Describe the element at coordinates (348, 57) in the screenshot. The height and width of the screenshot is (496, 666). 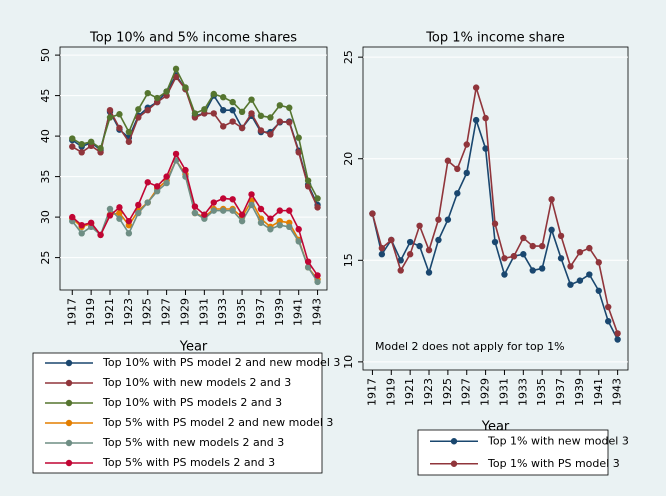
I see `y-tick-label: 25` at that location.